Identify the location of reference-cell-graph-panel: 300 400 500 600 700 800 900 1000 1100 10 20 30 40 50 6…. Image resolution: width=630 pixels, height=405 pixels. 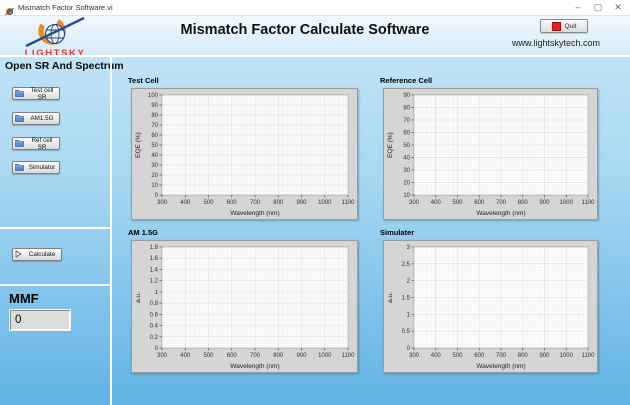
(490, 154).